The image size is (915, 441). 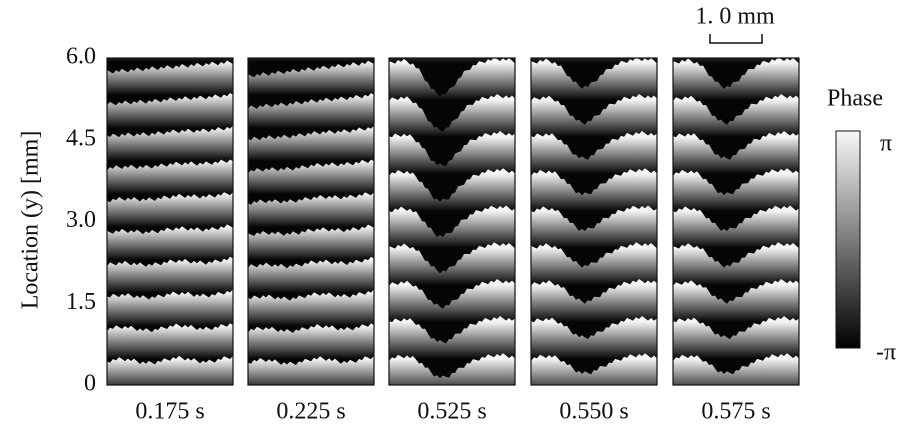 What do you see at coordinates (735, 17) in the screenshot?
I see `scale-bar-label: 1. 0 mm` at bounding box center [735, 17].